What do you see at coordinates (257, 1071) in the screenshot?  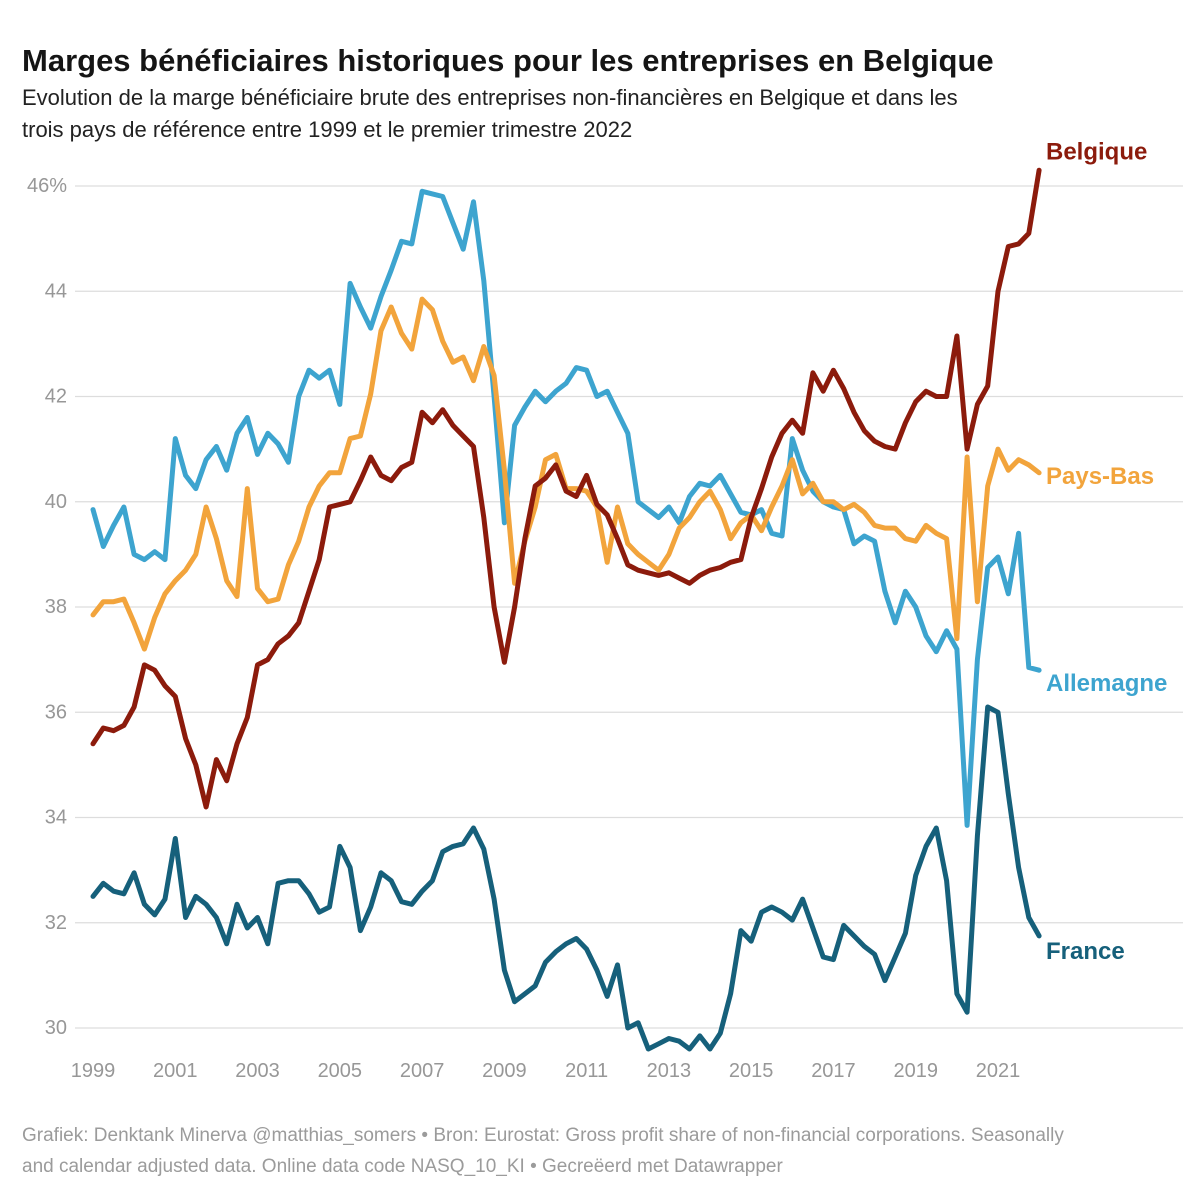 I see `x-axis-label-2003: 2003` at bounding box center [257, 1071].